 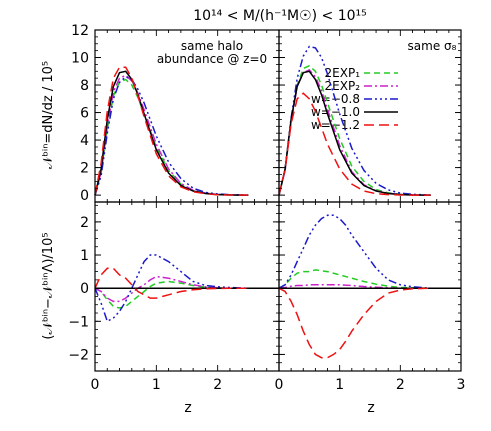 What do you see at coordinates (80, 31) in the screenshot?
I see `y-tick-label: 12` at bounding box center [80, 31].